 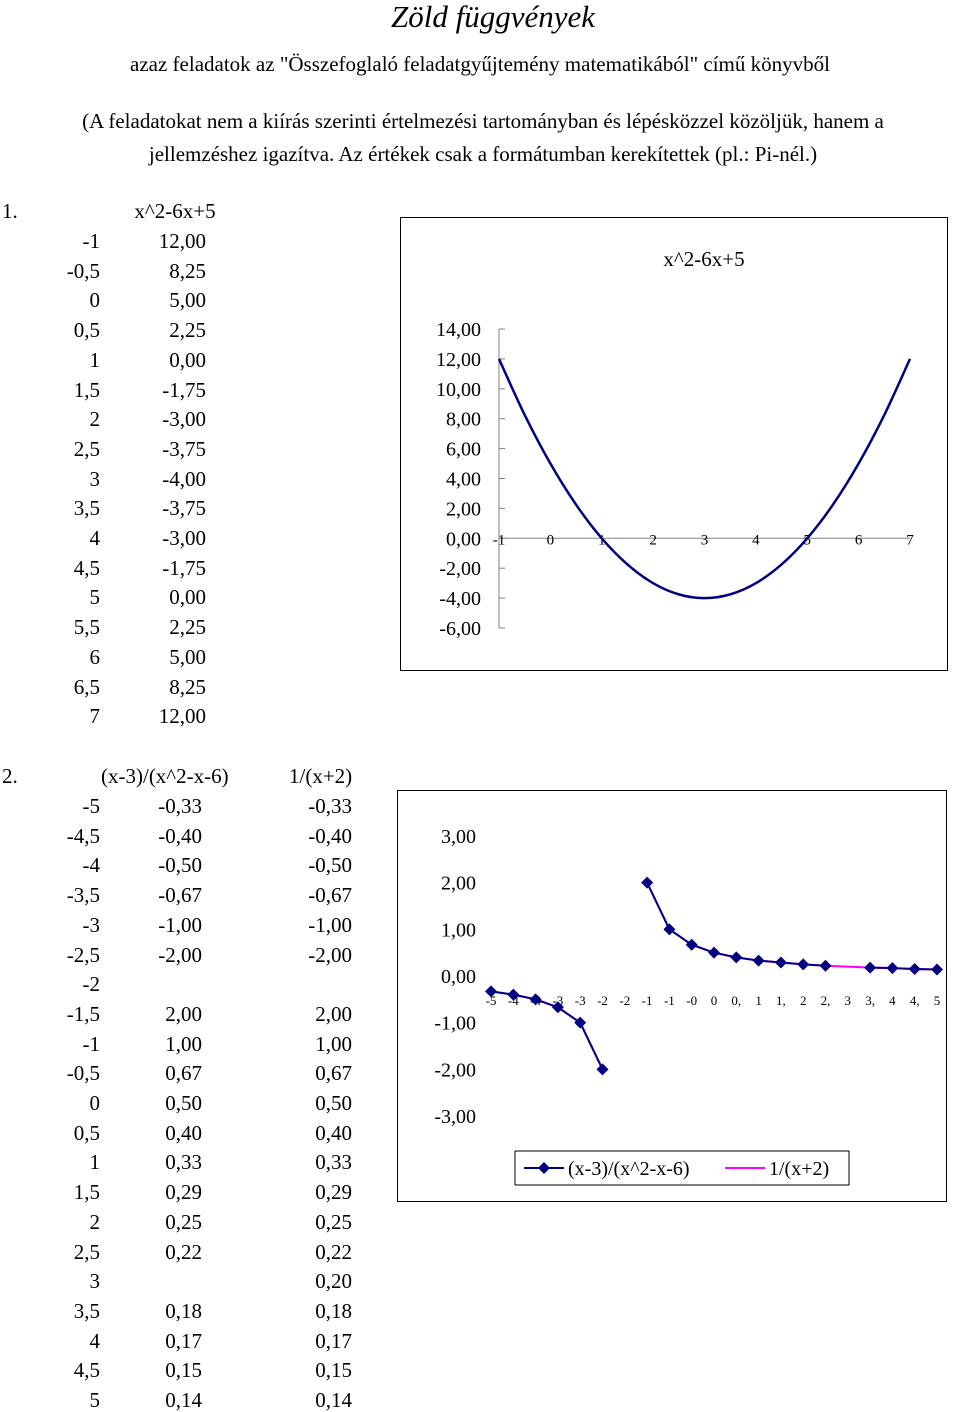 What do you see at coordinates (83, 835) in the screenshot?
I see `task2-x-cell: -4,5` at bounding box center [83, 835].